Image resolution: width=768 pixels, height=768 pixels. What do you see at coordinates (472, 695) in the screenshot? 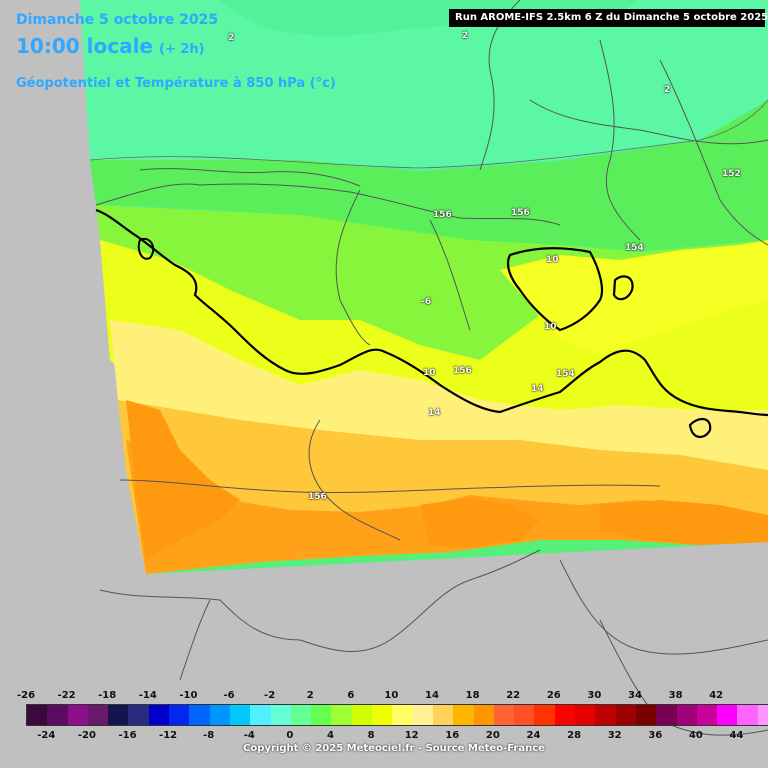
I see `scale-tick-label: 18` at bounding box center [472, 695].